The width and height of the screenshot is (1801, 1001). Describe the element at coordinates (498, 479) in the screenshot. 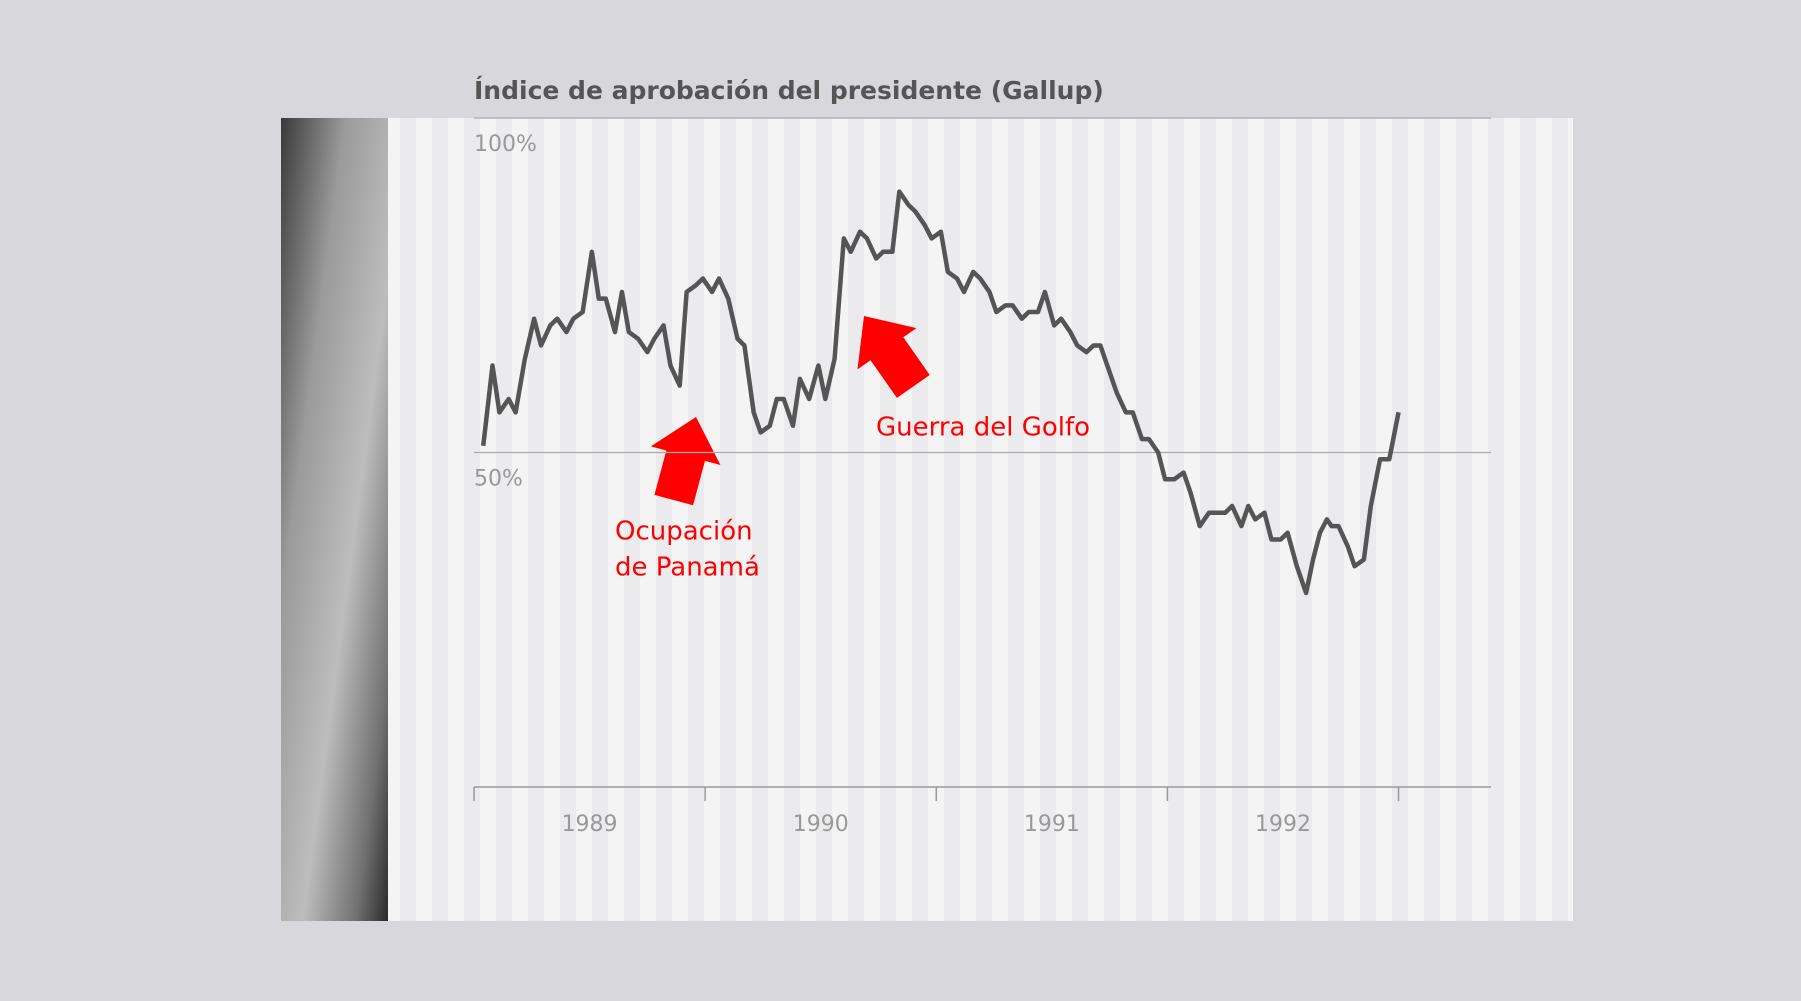

I see `y-tick-label: 50%` at that location.